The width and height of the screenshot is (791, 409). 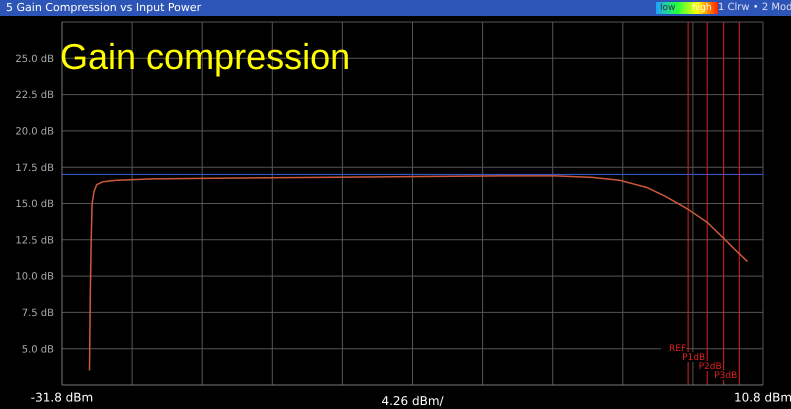 I want to click on y-tick-label: 15.0 dB, so click(x=34, y=204).